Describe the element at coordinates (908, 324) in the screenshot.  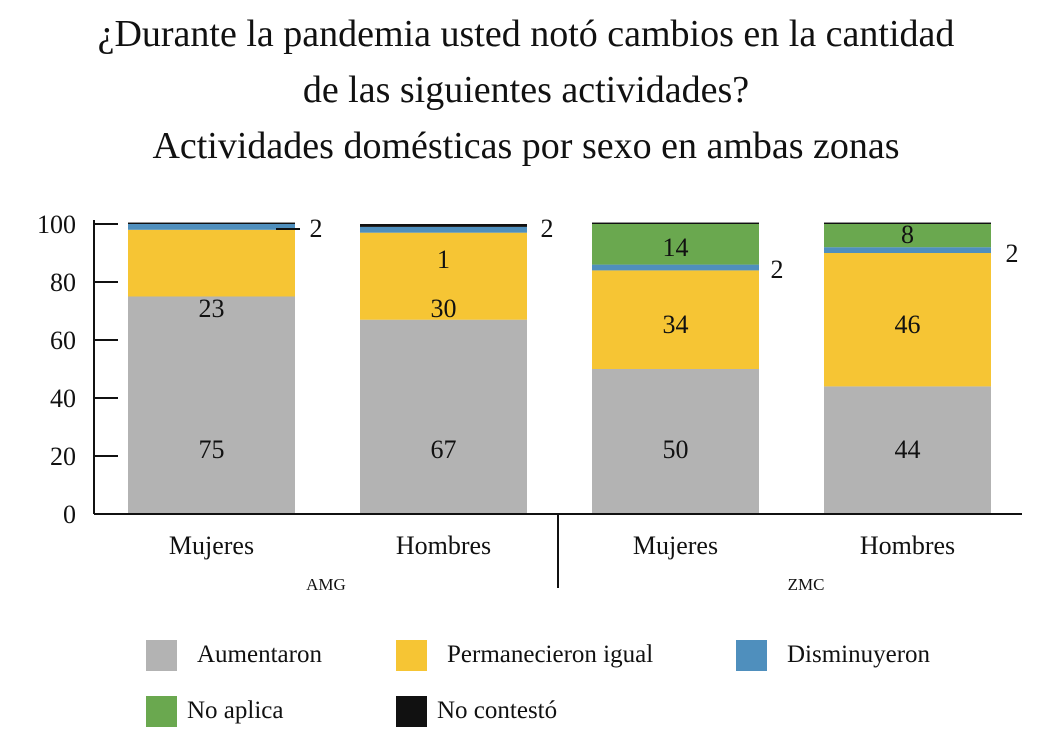
I see `data-label: 46` at that location.